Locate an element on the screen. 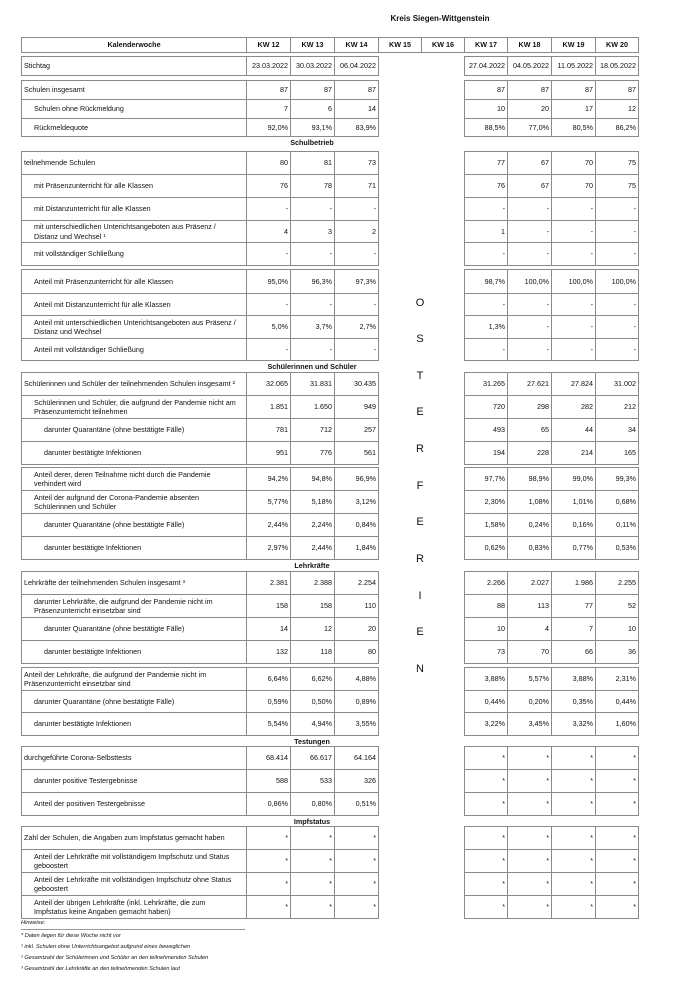 The width and height of the screenshot is (700, 990). value-cell: 1.650 is located at coordinates (312, 407).